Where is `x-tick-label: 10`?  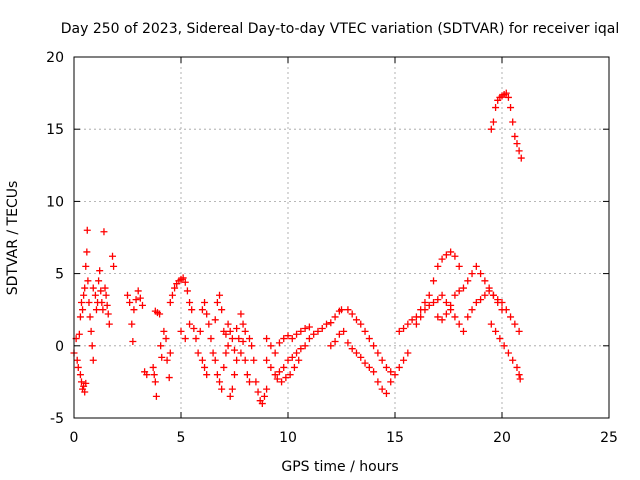
x-tick-label: 10 is located at coordinates (288, 438).